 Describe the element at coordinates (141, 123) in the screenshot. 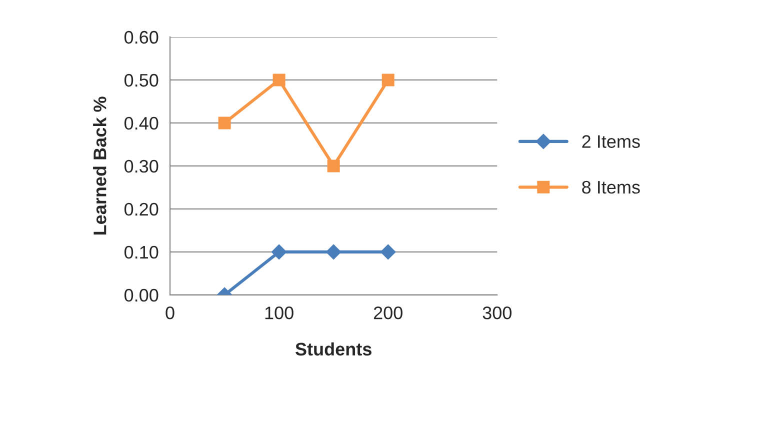

I see `y-tick-label: 0.40` at that location.